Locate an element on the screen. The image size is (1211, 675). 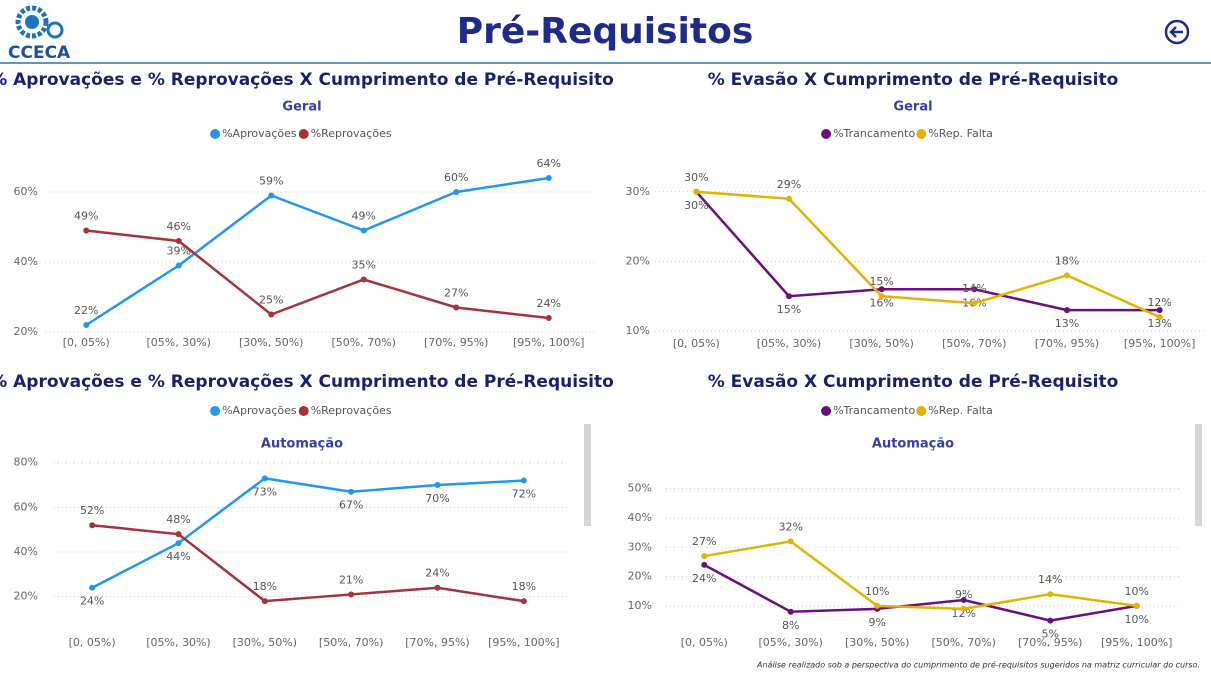
y-tick-label: 80% is located at coordinates (26, 462).